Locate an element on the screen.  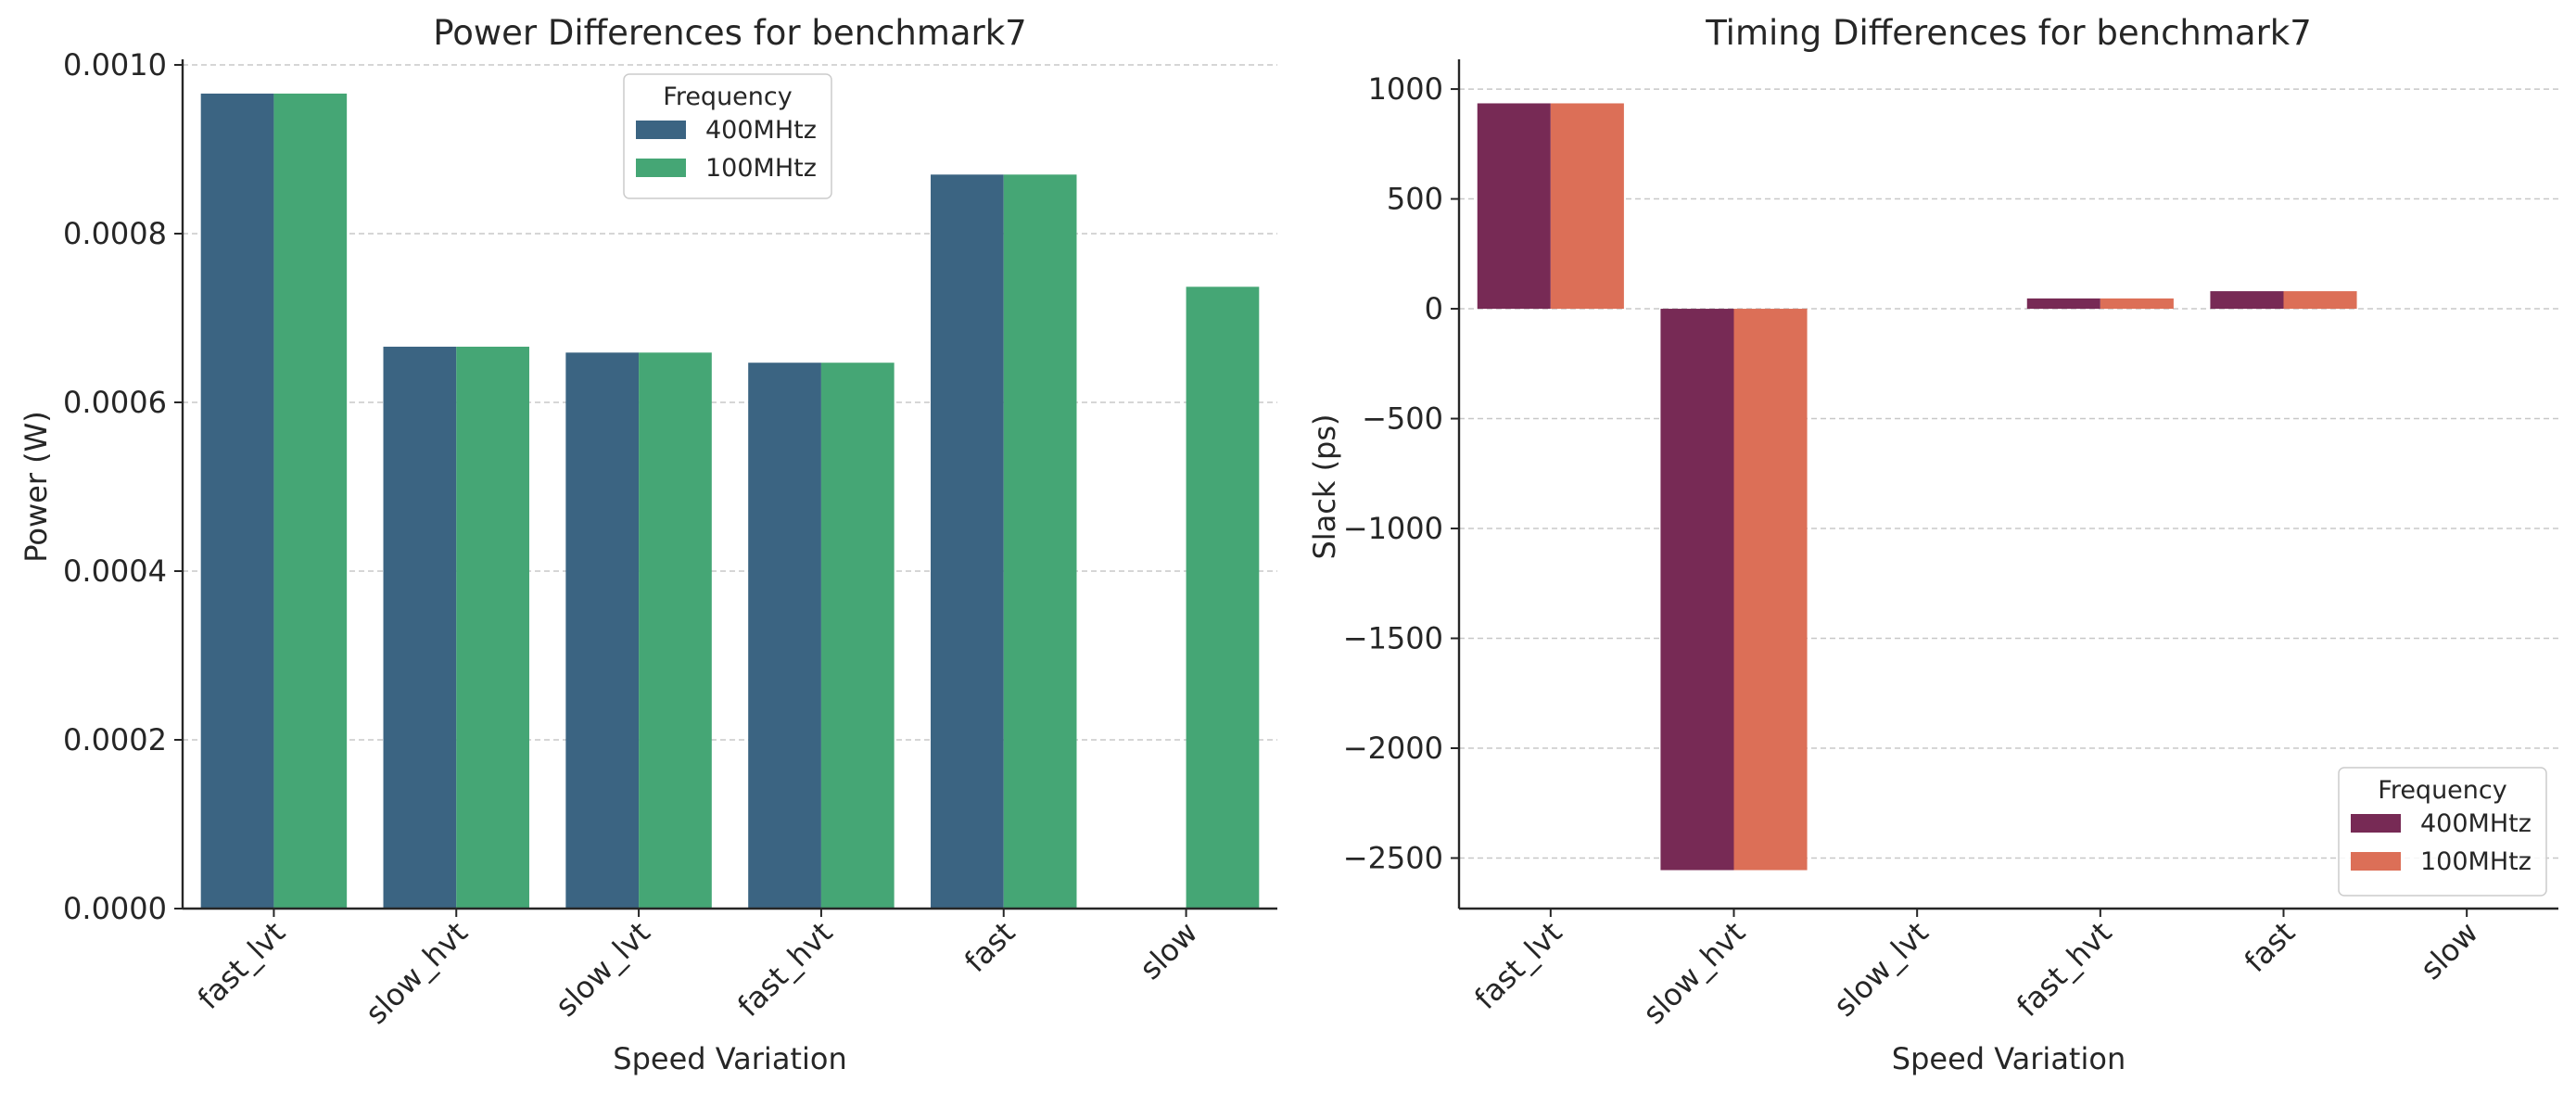
y-tick-label: 0.0004 is located at coordinates (115, 571).